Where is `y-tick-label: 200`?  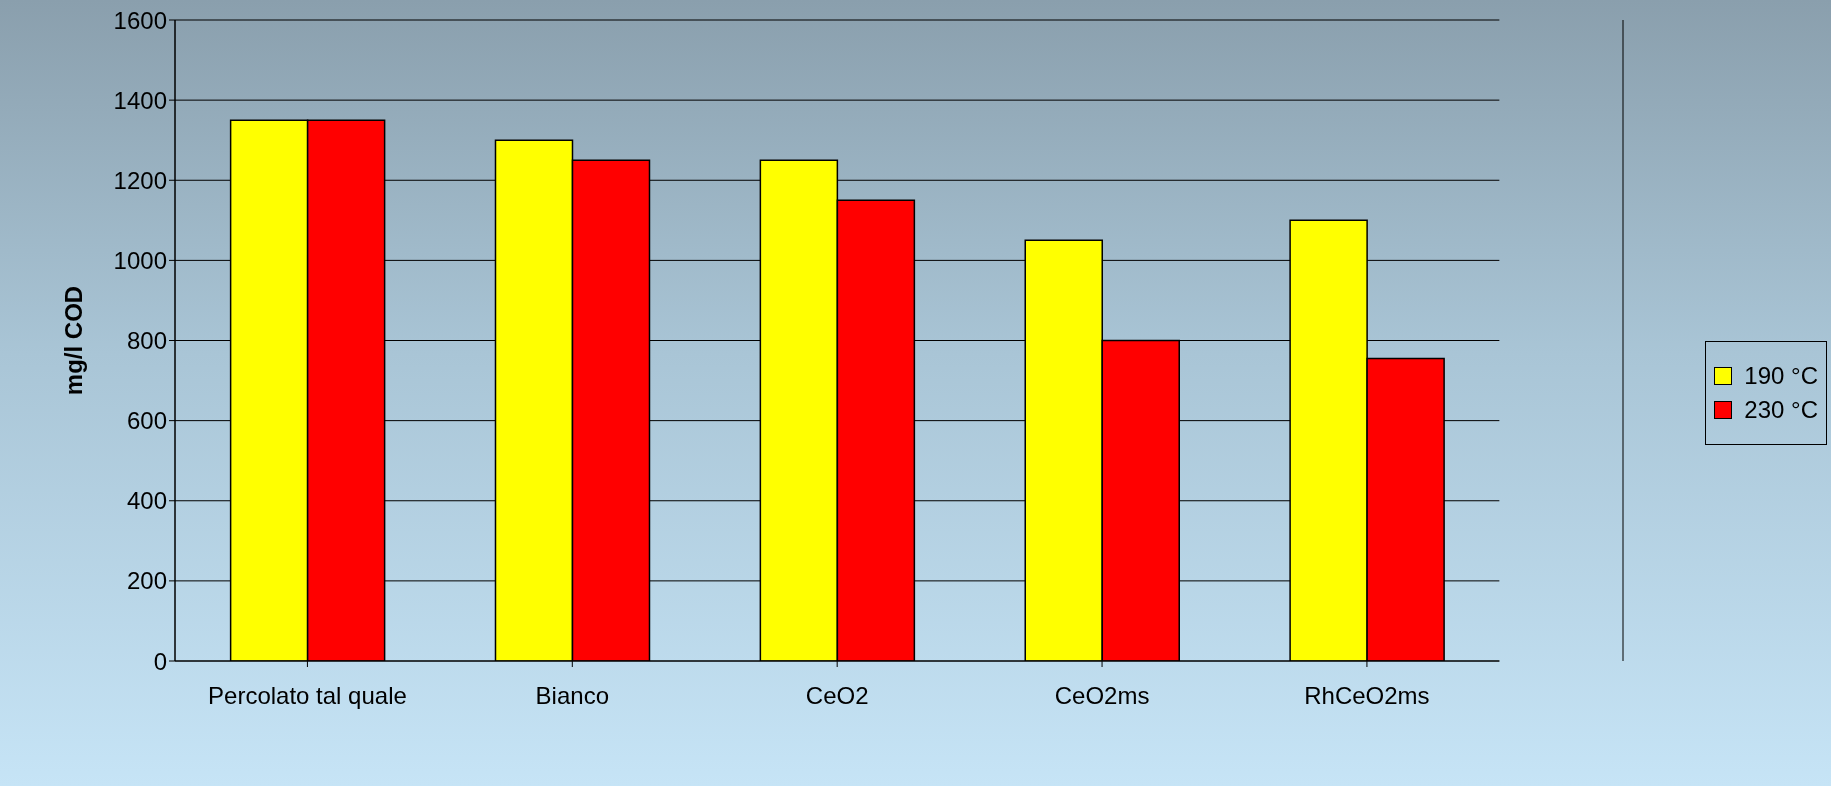
y-tick-label: 200 is located at coordinates (146, 581).